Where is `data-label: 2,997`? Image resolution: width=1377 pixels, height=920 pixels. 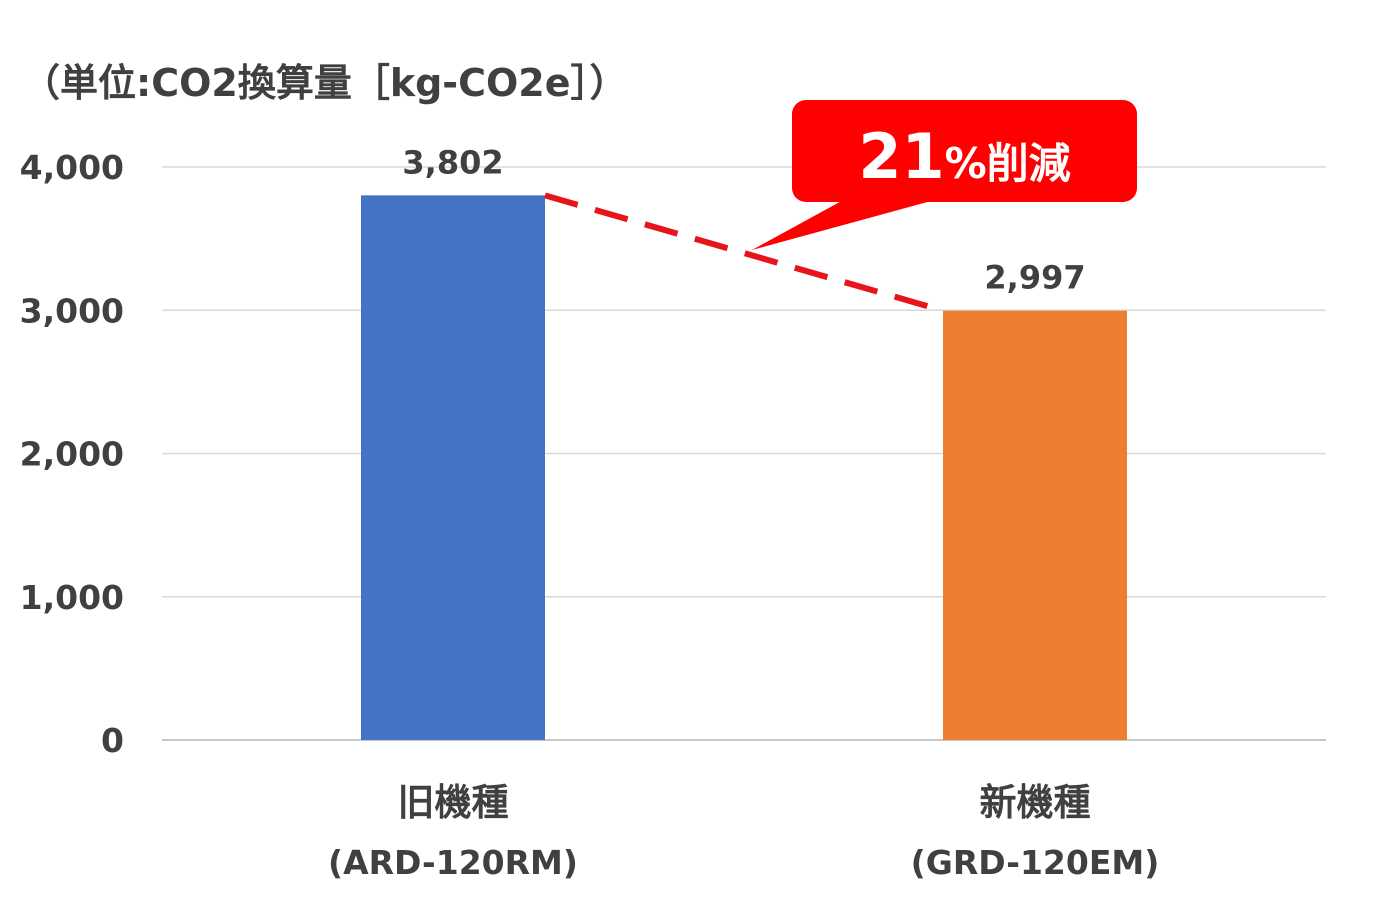 data-label: 2,997 is located at coordinates (1034, 278).